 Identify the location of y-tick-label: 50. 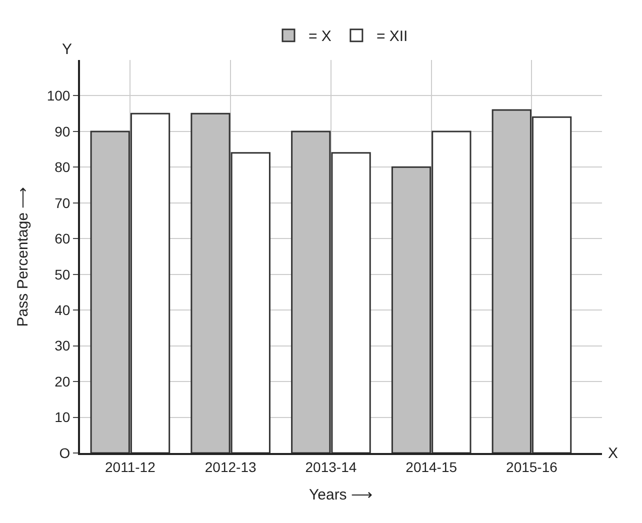
(62, 274).